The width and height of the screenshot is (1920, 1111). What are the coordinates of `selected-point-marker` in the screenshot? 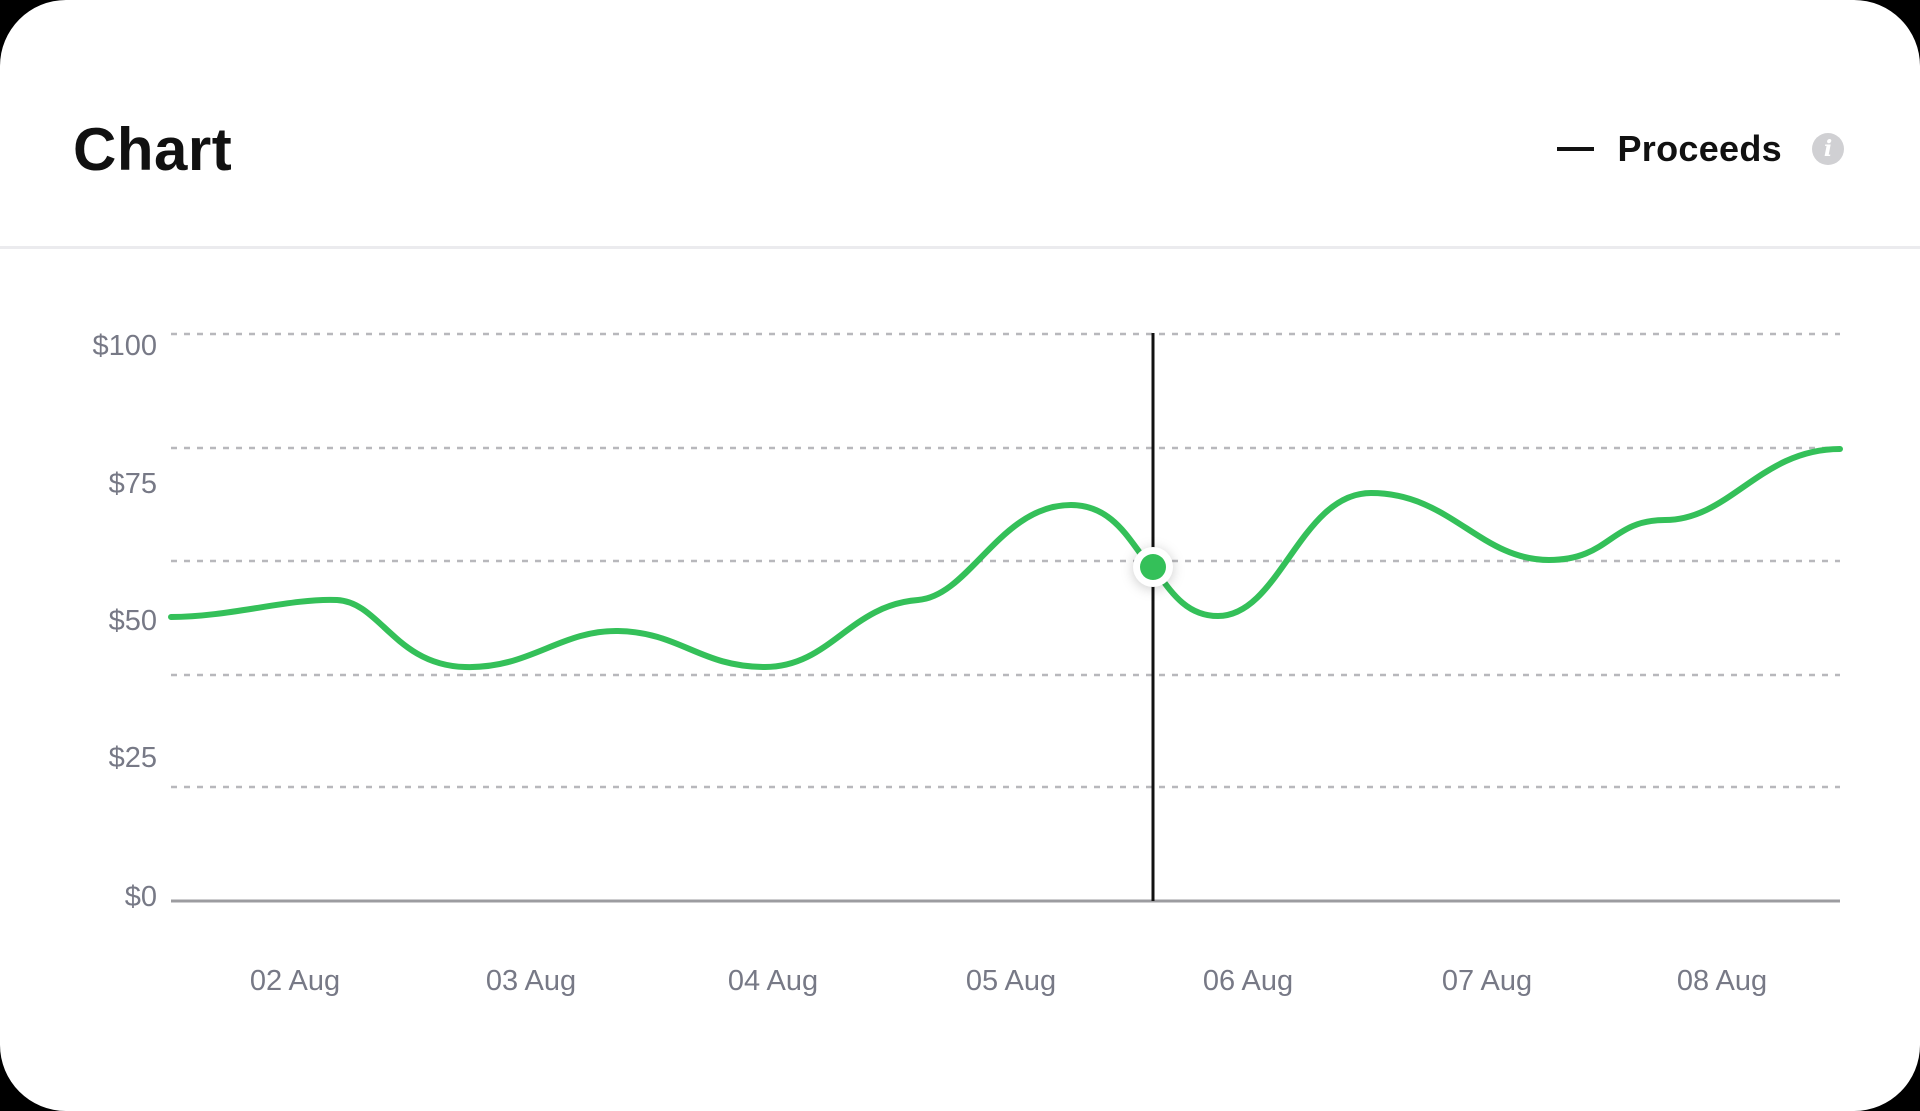 It's located at (1153, 567).